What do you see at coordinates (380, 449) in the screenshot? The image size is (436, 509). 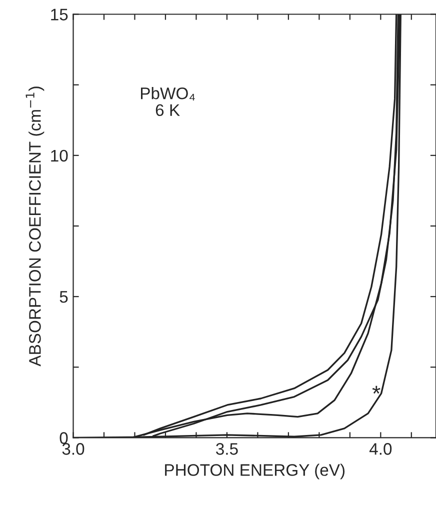 I see `x-tick-label: 4.0` at bounding box center [380, 449].